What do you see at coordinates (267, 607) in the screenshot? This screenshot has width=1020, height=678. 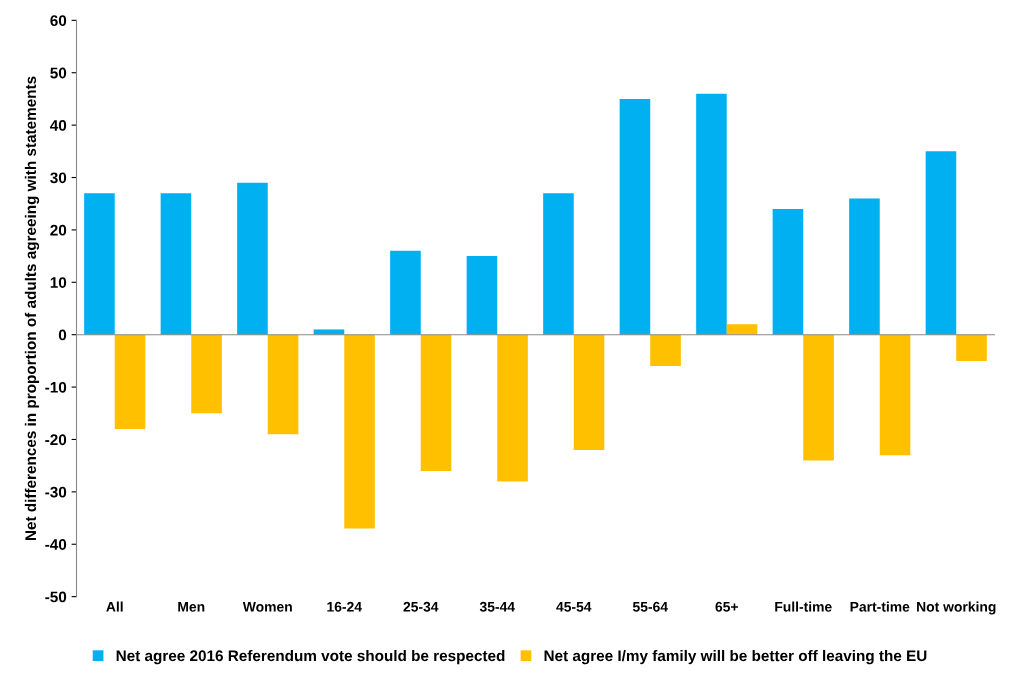 I see `x-tick-label: Women` at bounding box center [267, 607].